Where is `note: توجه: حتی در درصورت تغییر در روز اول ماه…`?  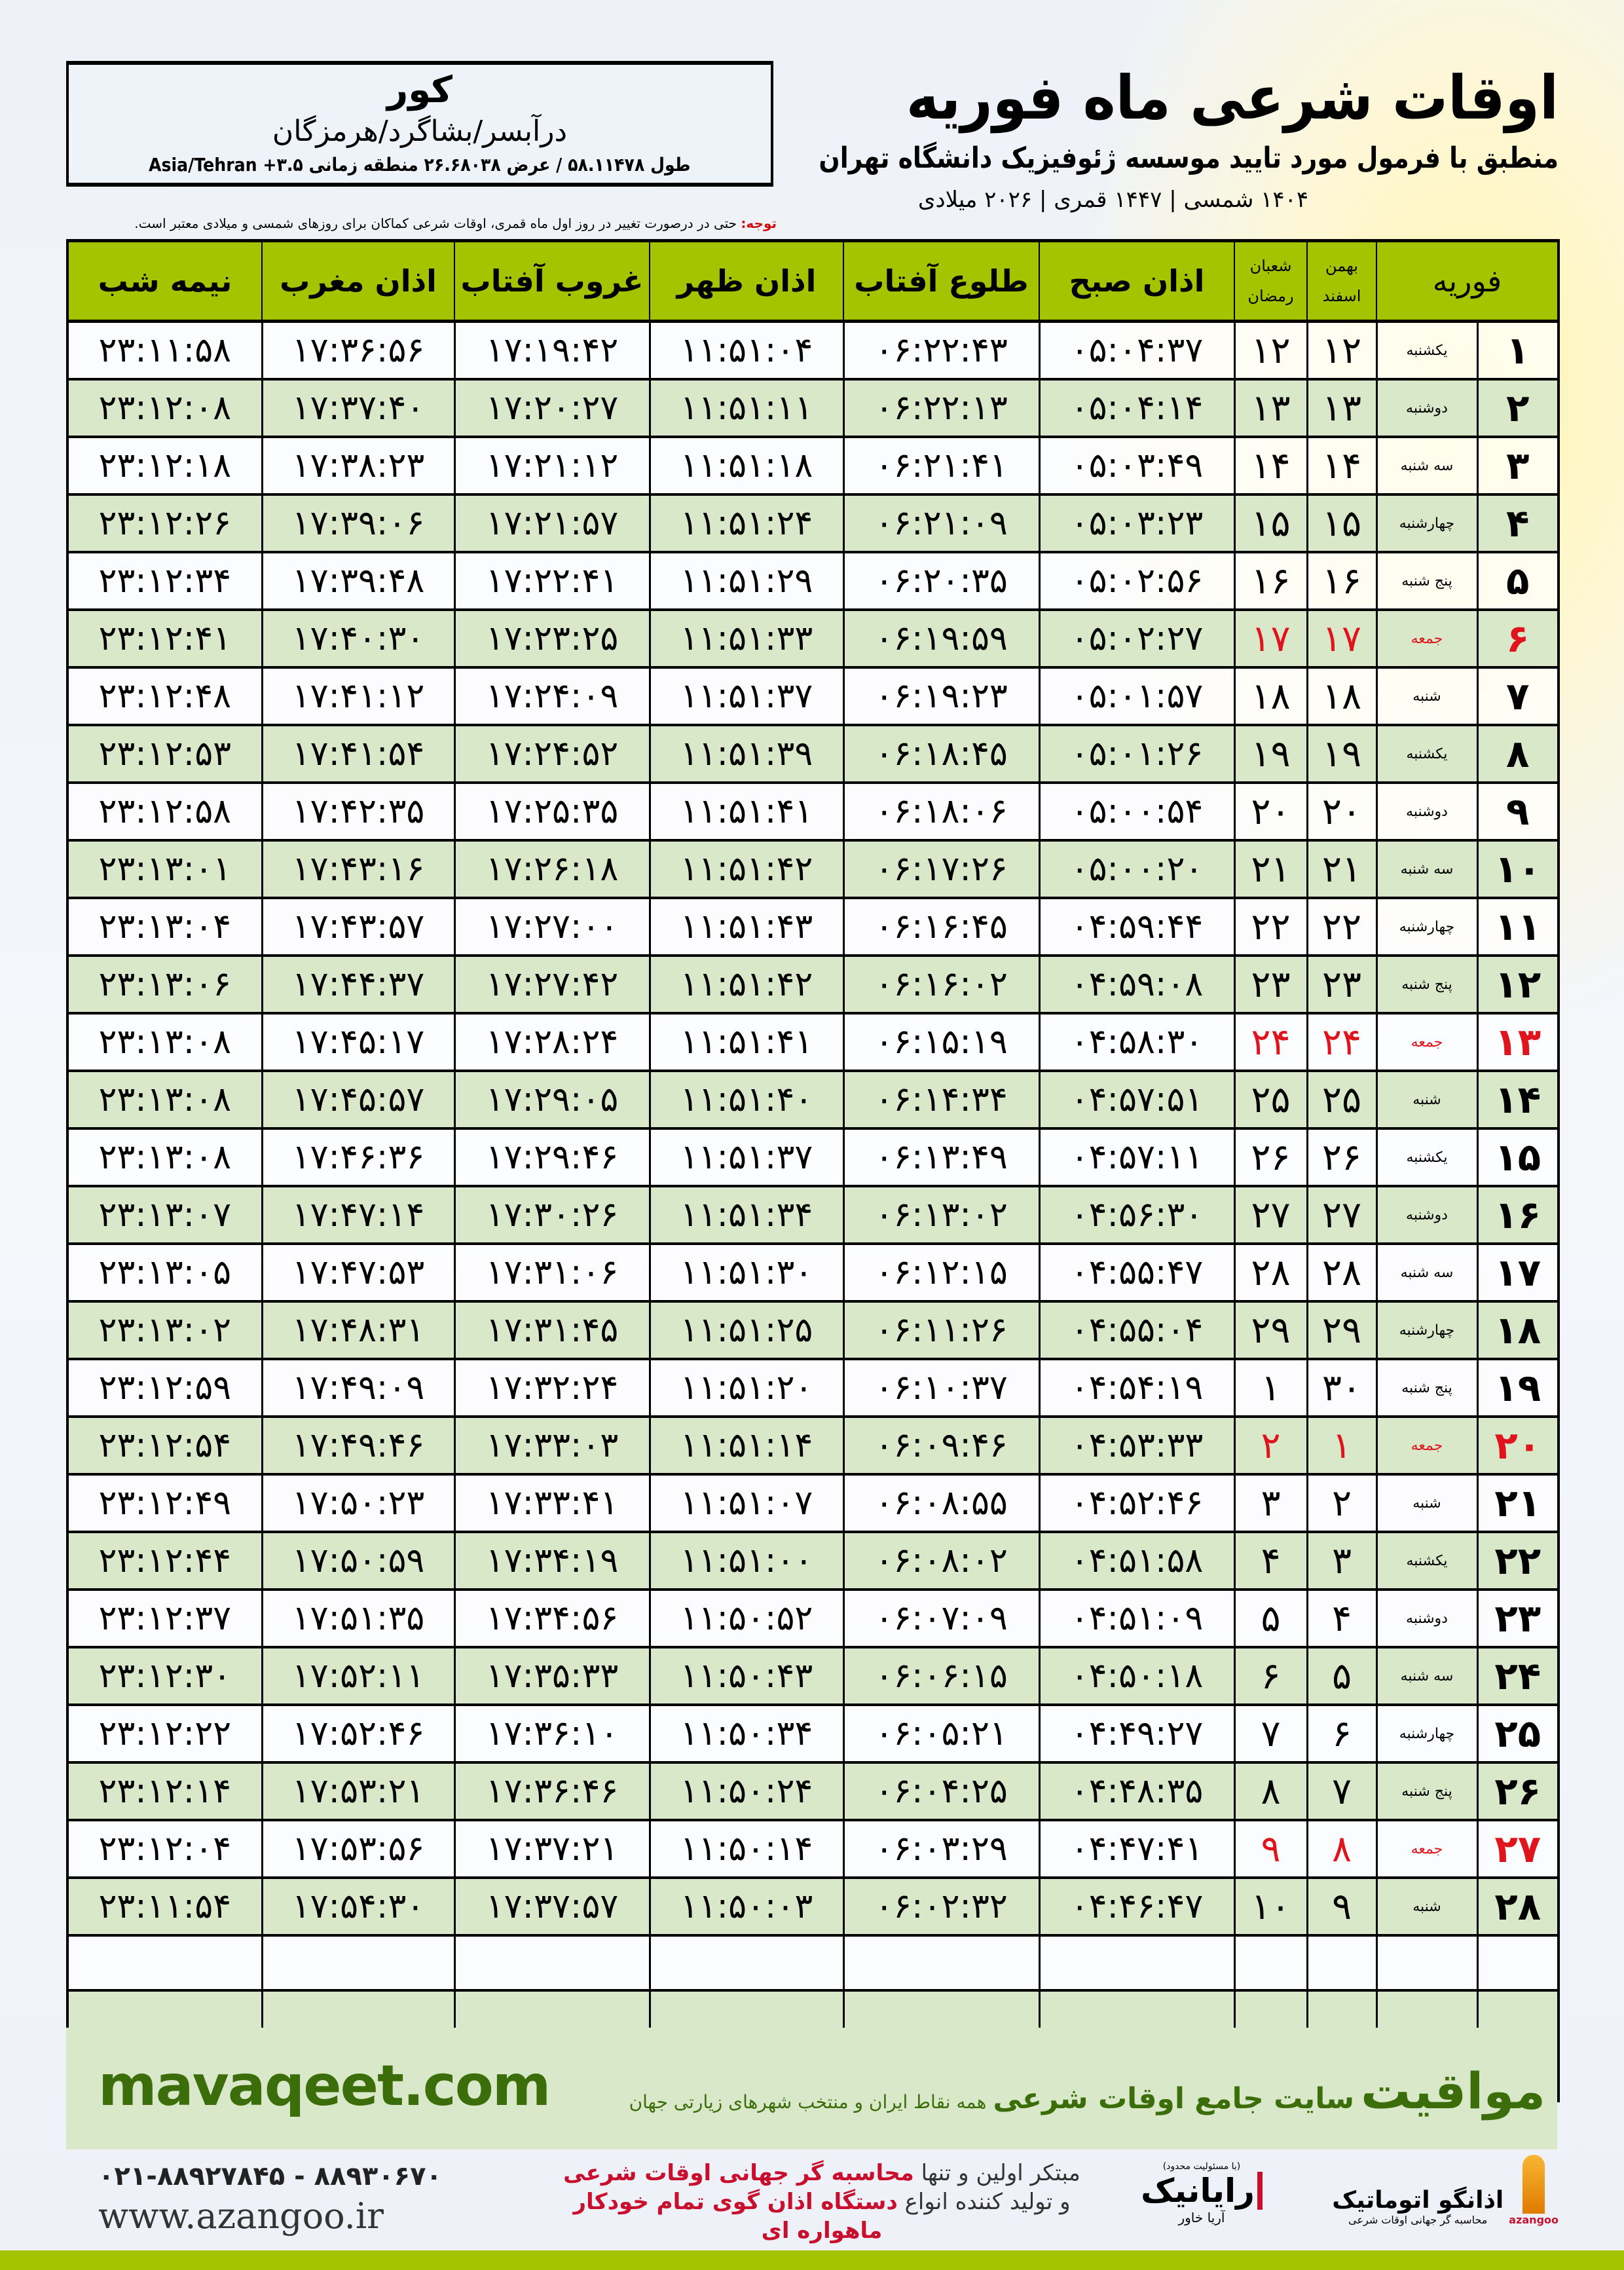 note: توجه: حتی در درصورت تغییر در روز اول ماه… is located at coordinates (388, 223).